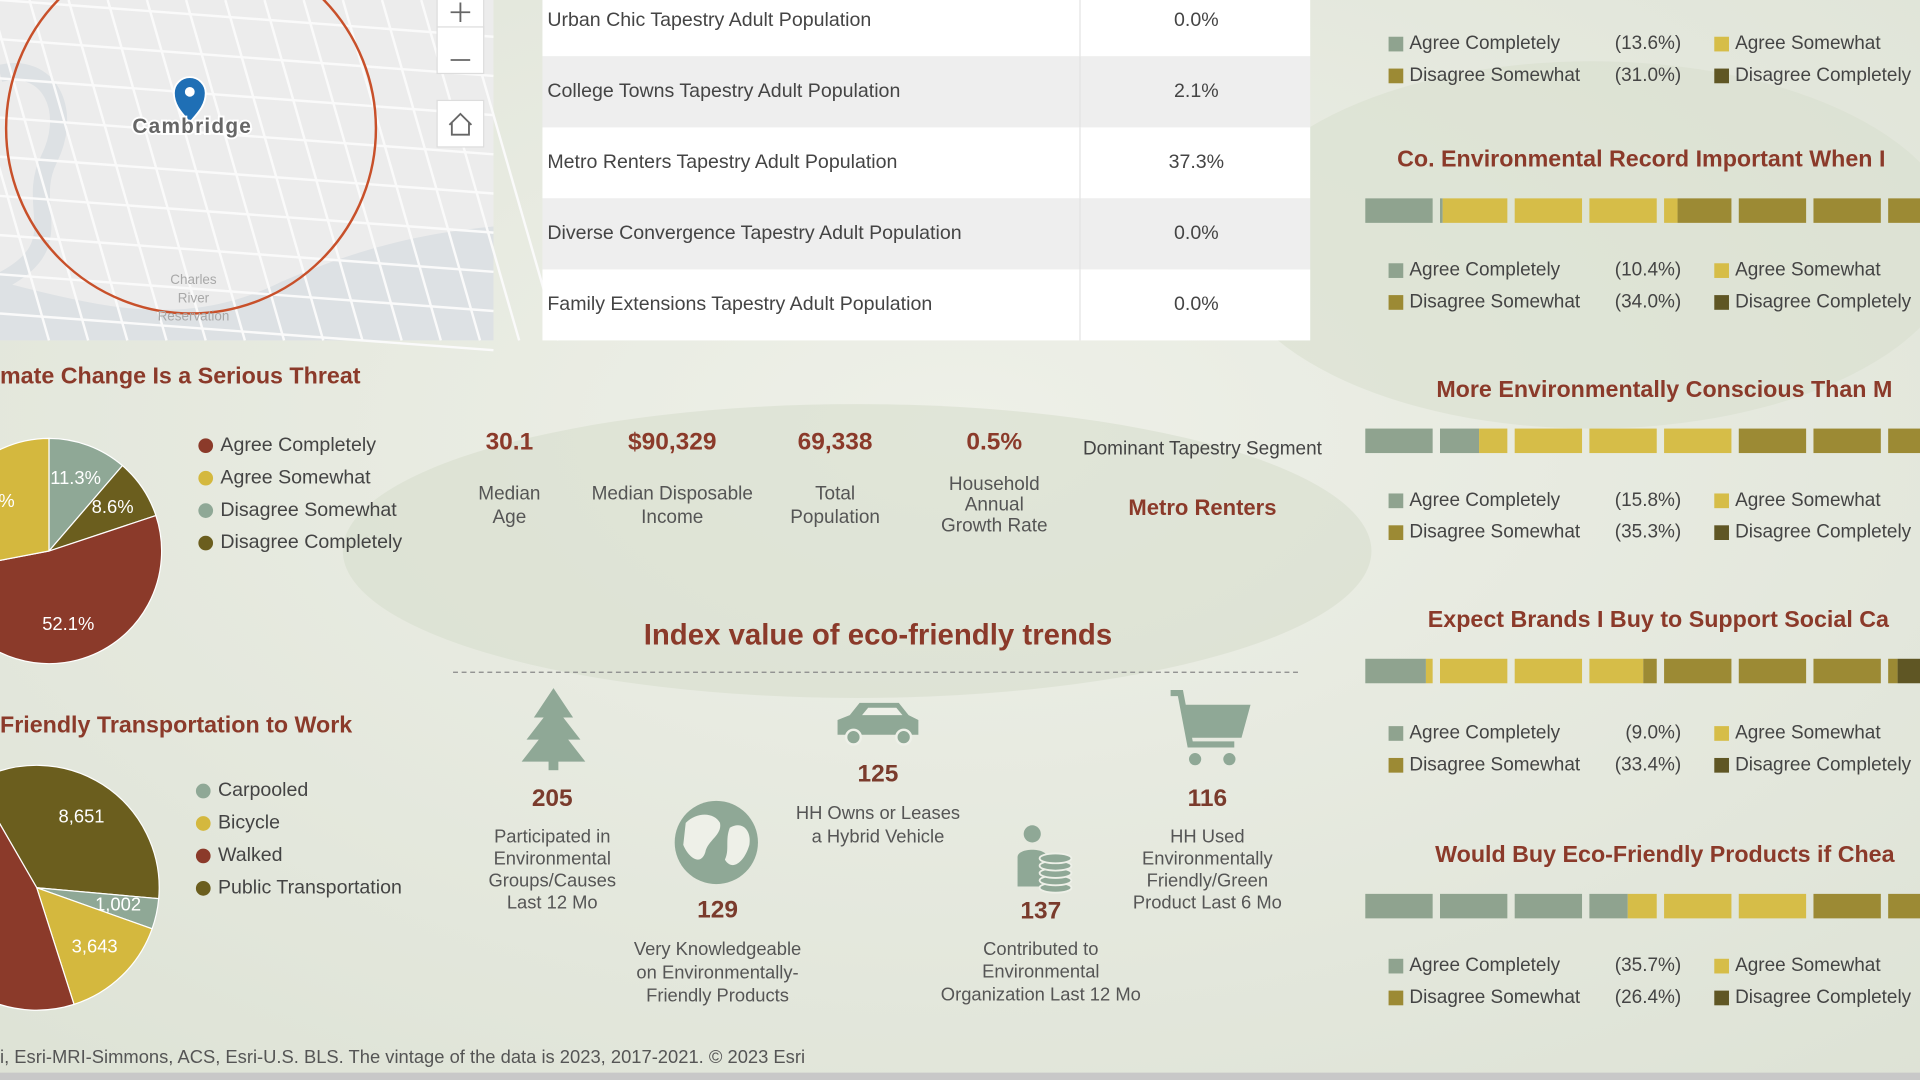  I want to click on stat-label: Household, so click(994, 484).